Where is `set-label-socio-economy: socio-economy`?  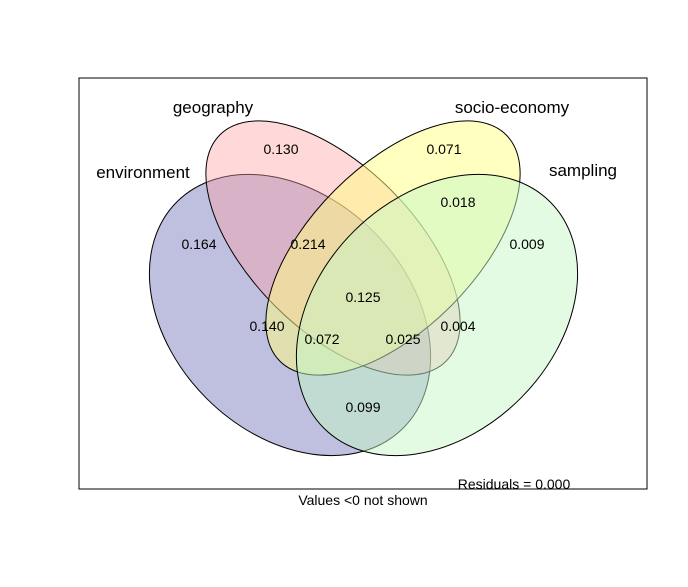
set-label-socio-economy: socio-economy is located at coordinates (512, 107).